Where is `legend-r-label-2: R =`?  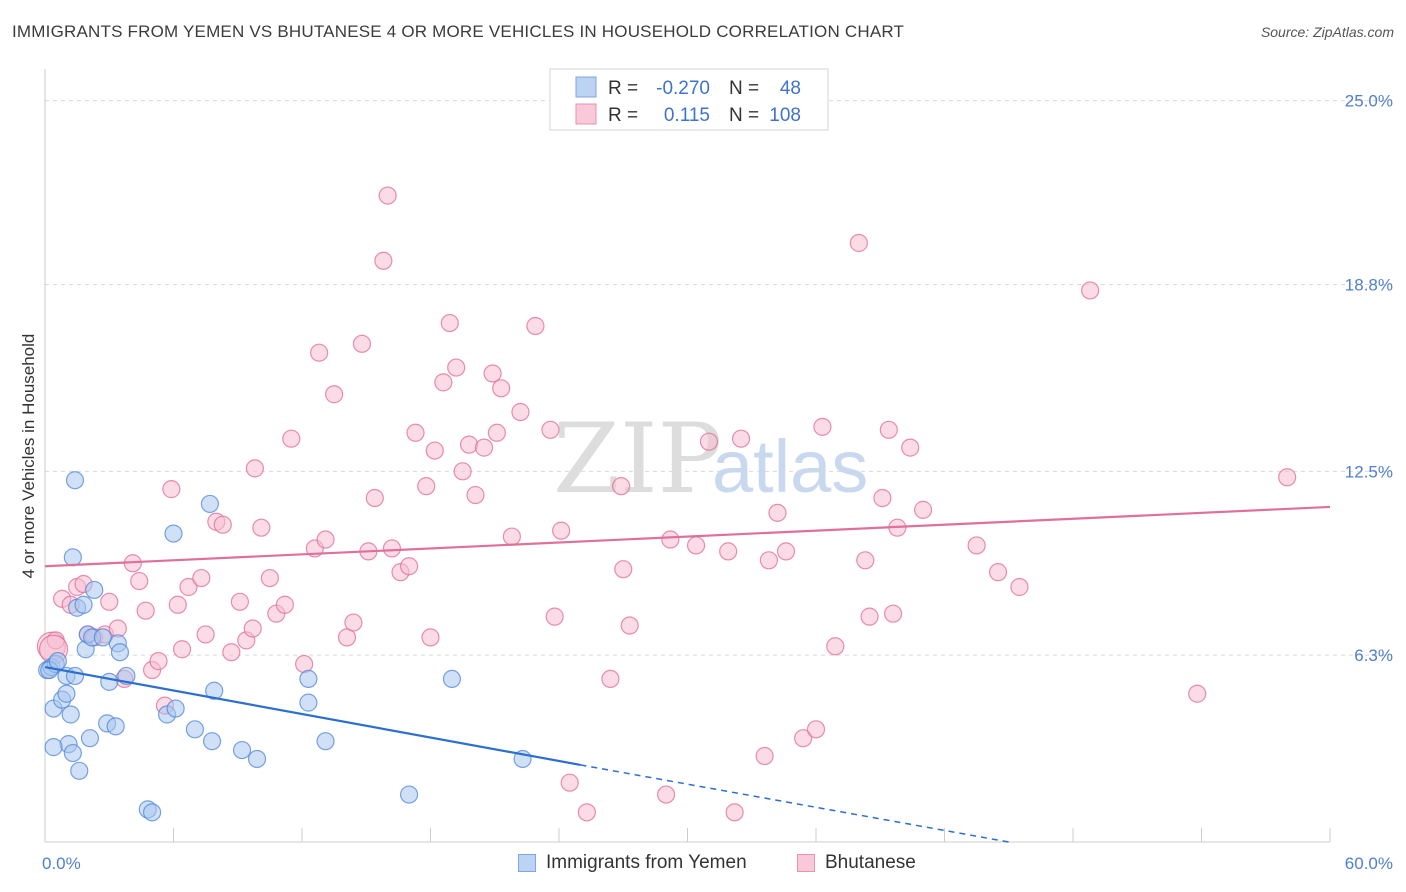 legend-r-label-2: R = is located at coordinates (623, 115).